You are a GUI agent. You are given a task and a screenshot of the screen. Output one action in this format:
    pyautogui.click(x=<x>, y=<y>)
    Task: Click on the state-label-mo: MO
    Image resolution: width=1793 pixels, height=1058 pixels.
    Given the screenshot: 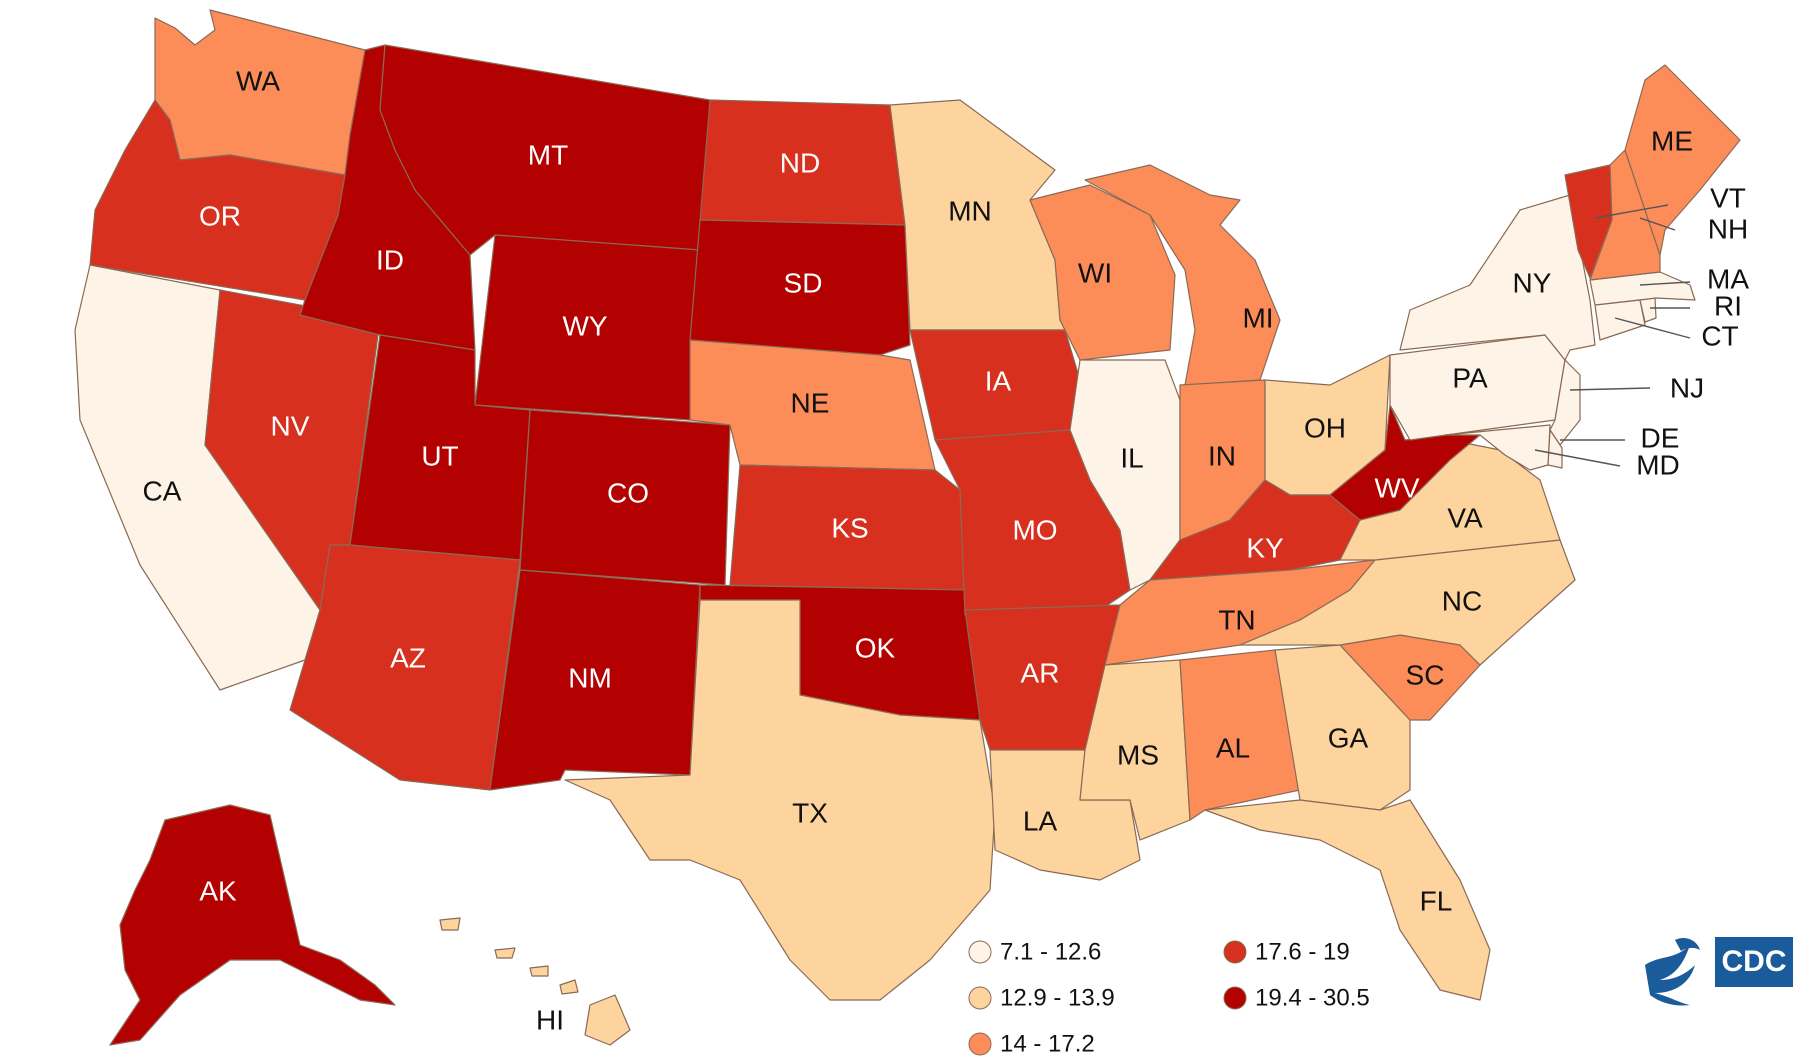 What is the action you would take?
    pyautogui.click(x=1034, y=529)
    